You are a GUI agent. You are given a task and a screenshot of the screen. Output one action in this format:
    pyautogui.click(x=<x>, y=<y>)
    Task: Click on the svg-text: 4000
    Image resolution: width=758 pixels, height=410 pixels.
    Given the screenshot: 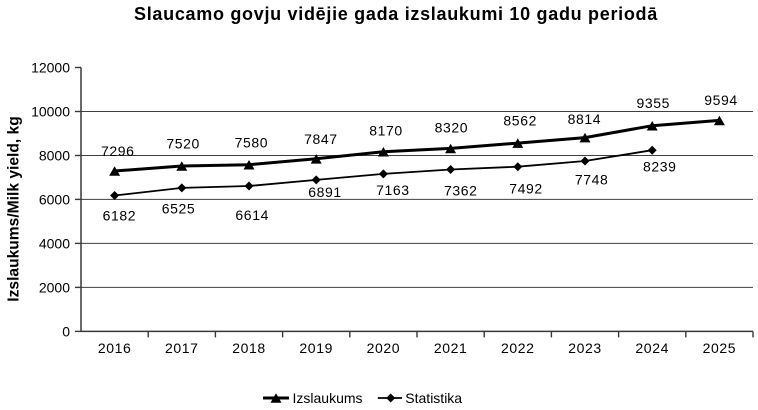 What is the action you would take?
    pyautogui.click(x=54, y=243)
    